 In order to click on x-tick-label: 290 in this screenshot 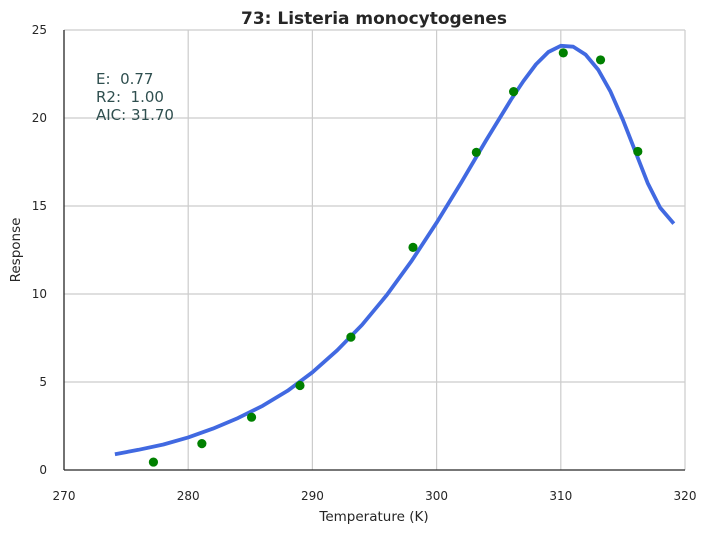, I will do `click(312, 496)`.